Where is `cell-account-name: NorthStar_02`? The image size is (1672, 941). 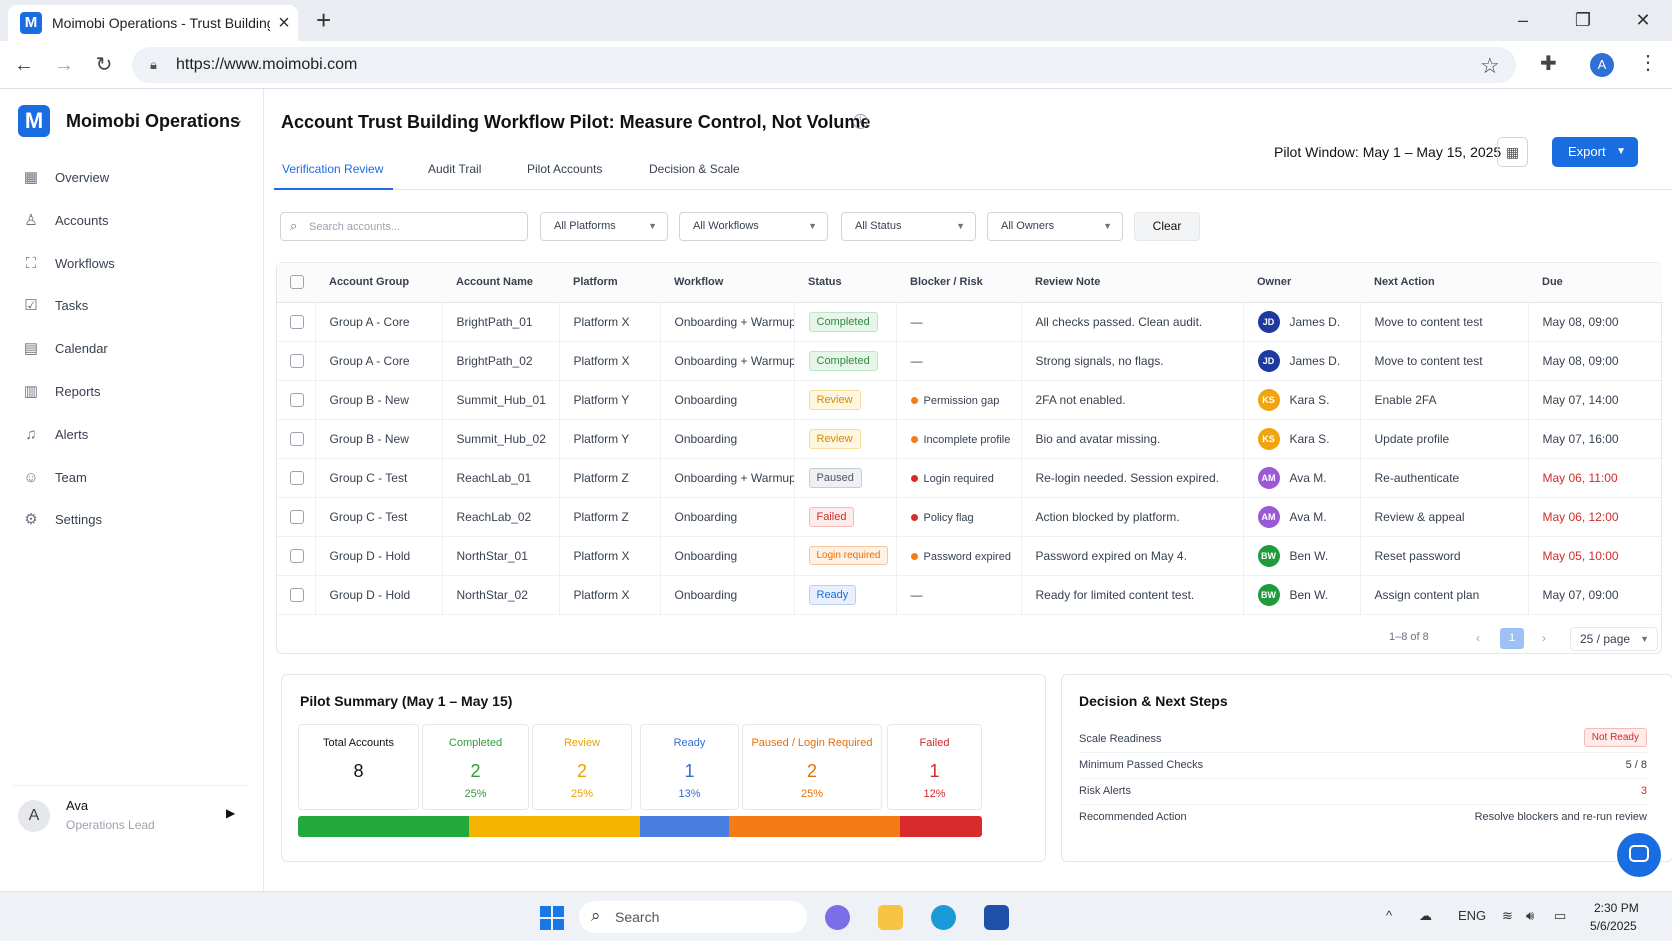 cell-account-name: NorthStar_02 is located at coordinates (501, 595).